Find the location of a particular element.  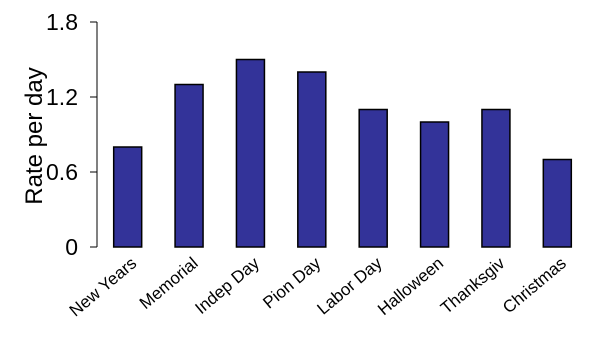

x-category-label: Labor Day is located at coordinates (349, 285).